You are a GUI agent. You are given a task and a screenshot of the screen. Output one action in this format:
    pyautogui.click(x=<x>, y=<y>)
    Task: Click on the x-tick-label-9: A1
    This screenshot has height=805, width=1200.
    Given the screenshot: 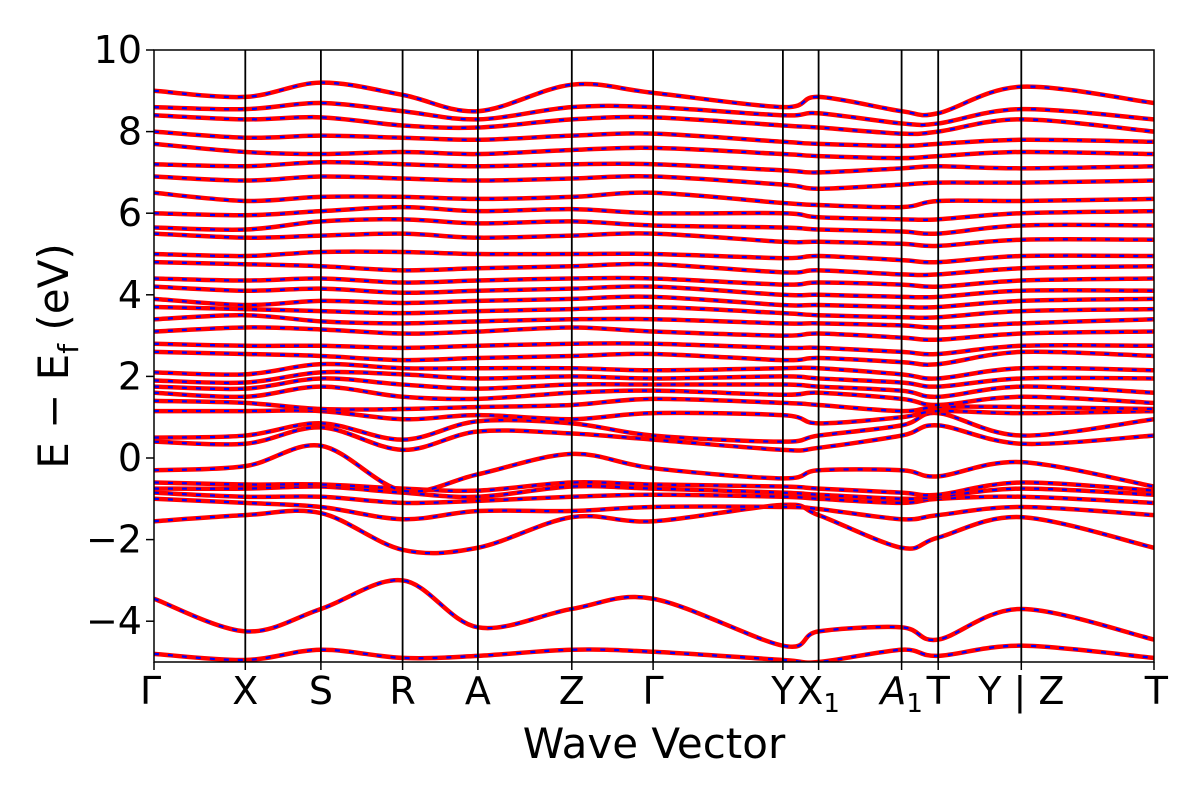 What is the action you would take?
    pyautogui.click(x=900, y=694)
    